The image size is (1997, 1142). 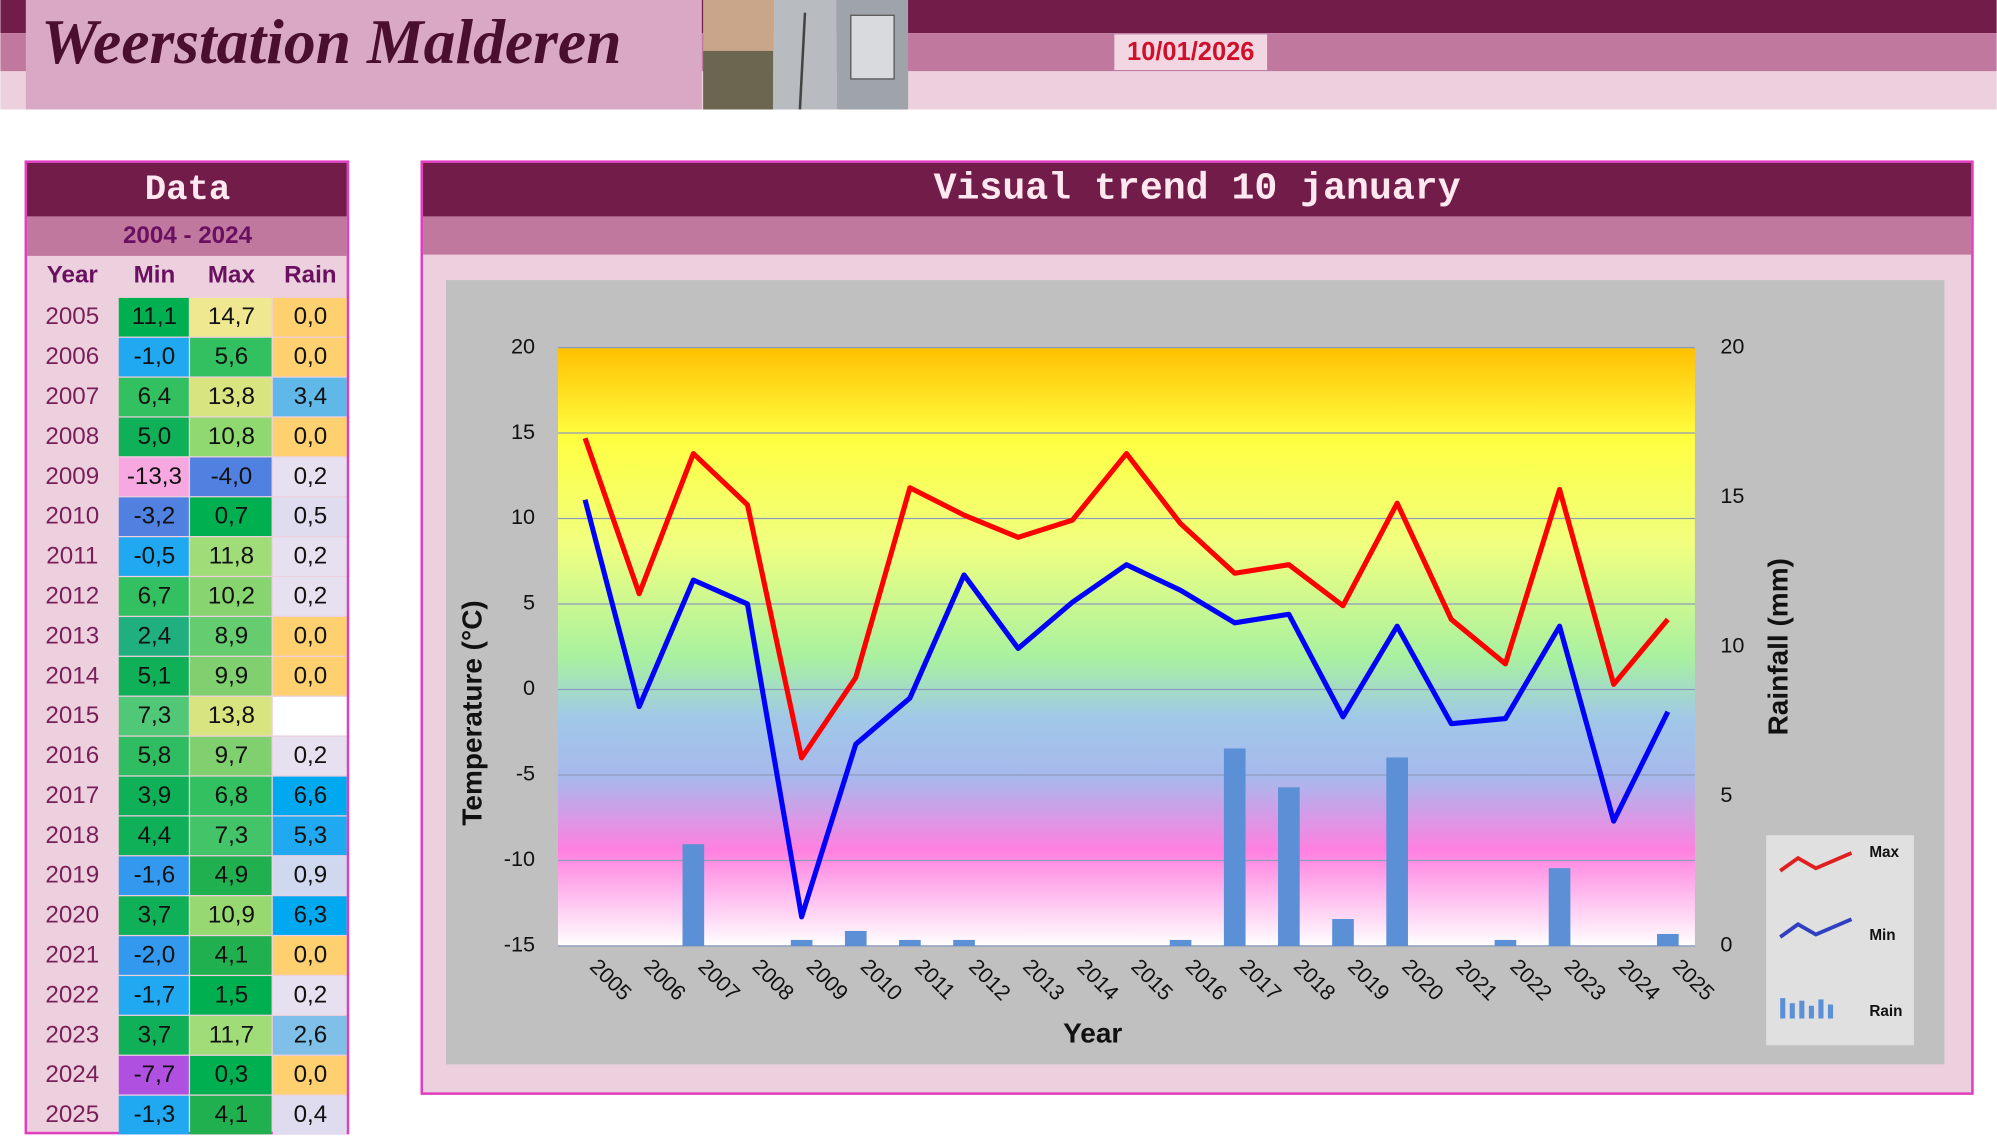 What do you see at coordinates (523, 345) in the screenshot?
I see `y-tick-label: 20` at bounding box center [523, 345].